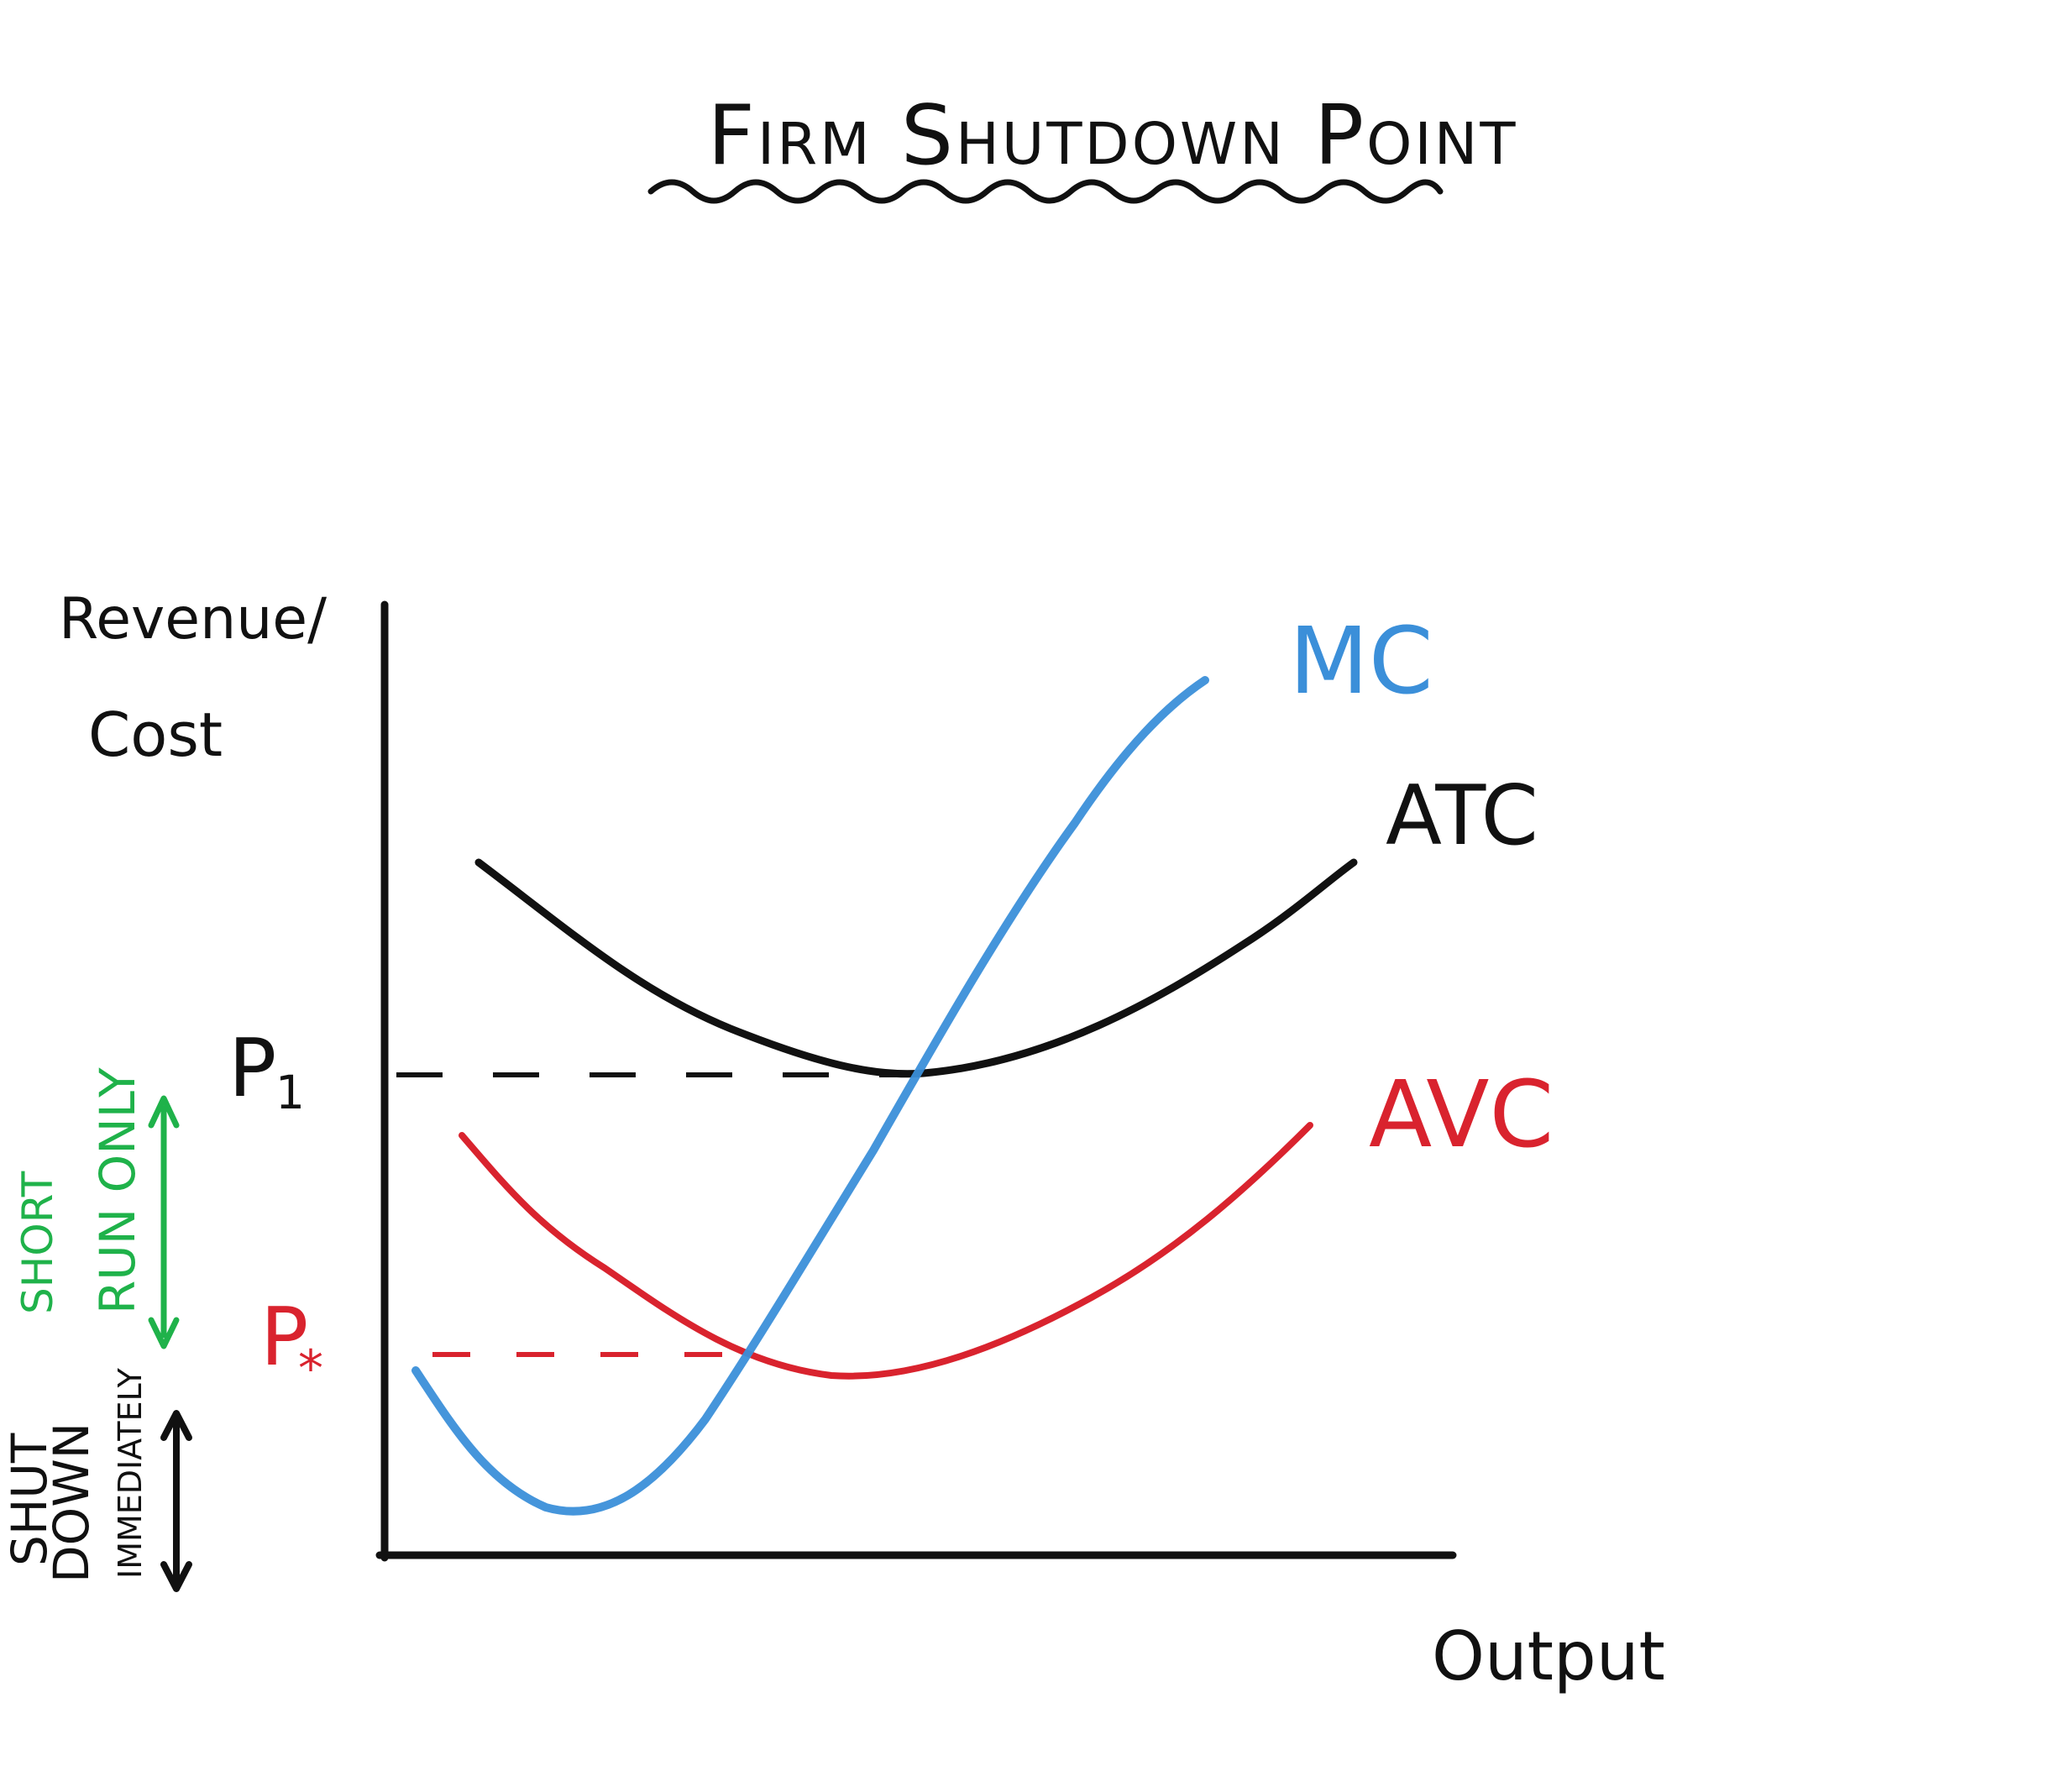 The width and height of the screenshot is (2049, 1792). I want to click on x-axis-label: Output, so click(1548, 1656).